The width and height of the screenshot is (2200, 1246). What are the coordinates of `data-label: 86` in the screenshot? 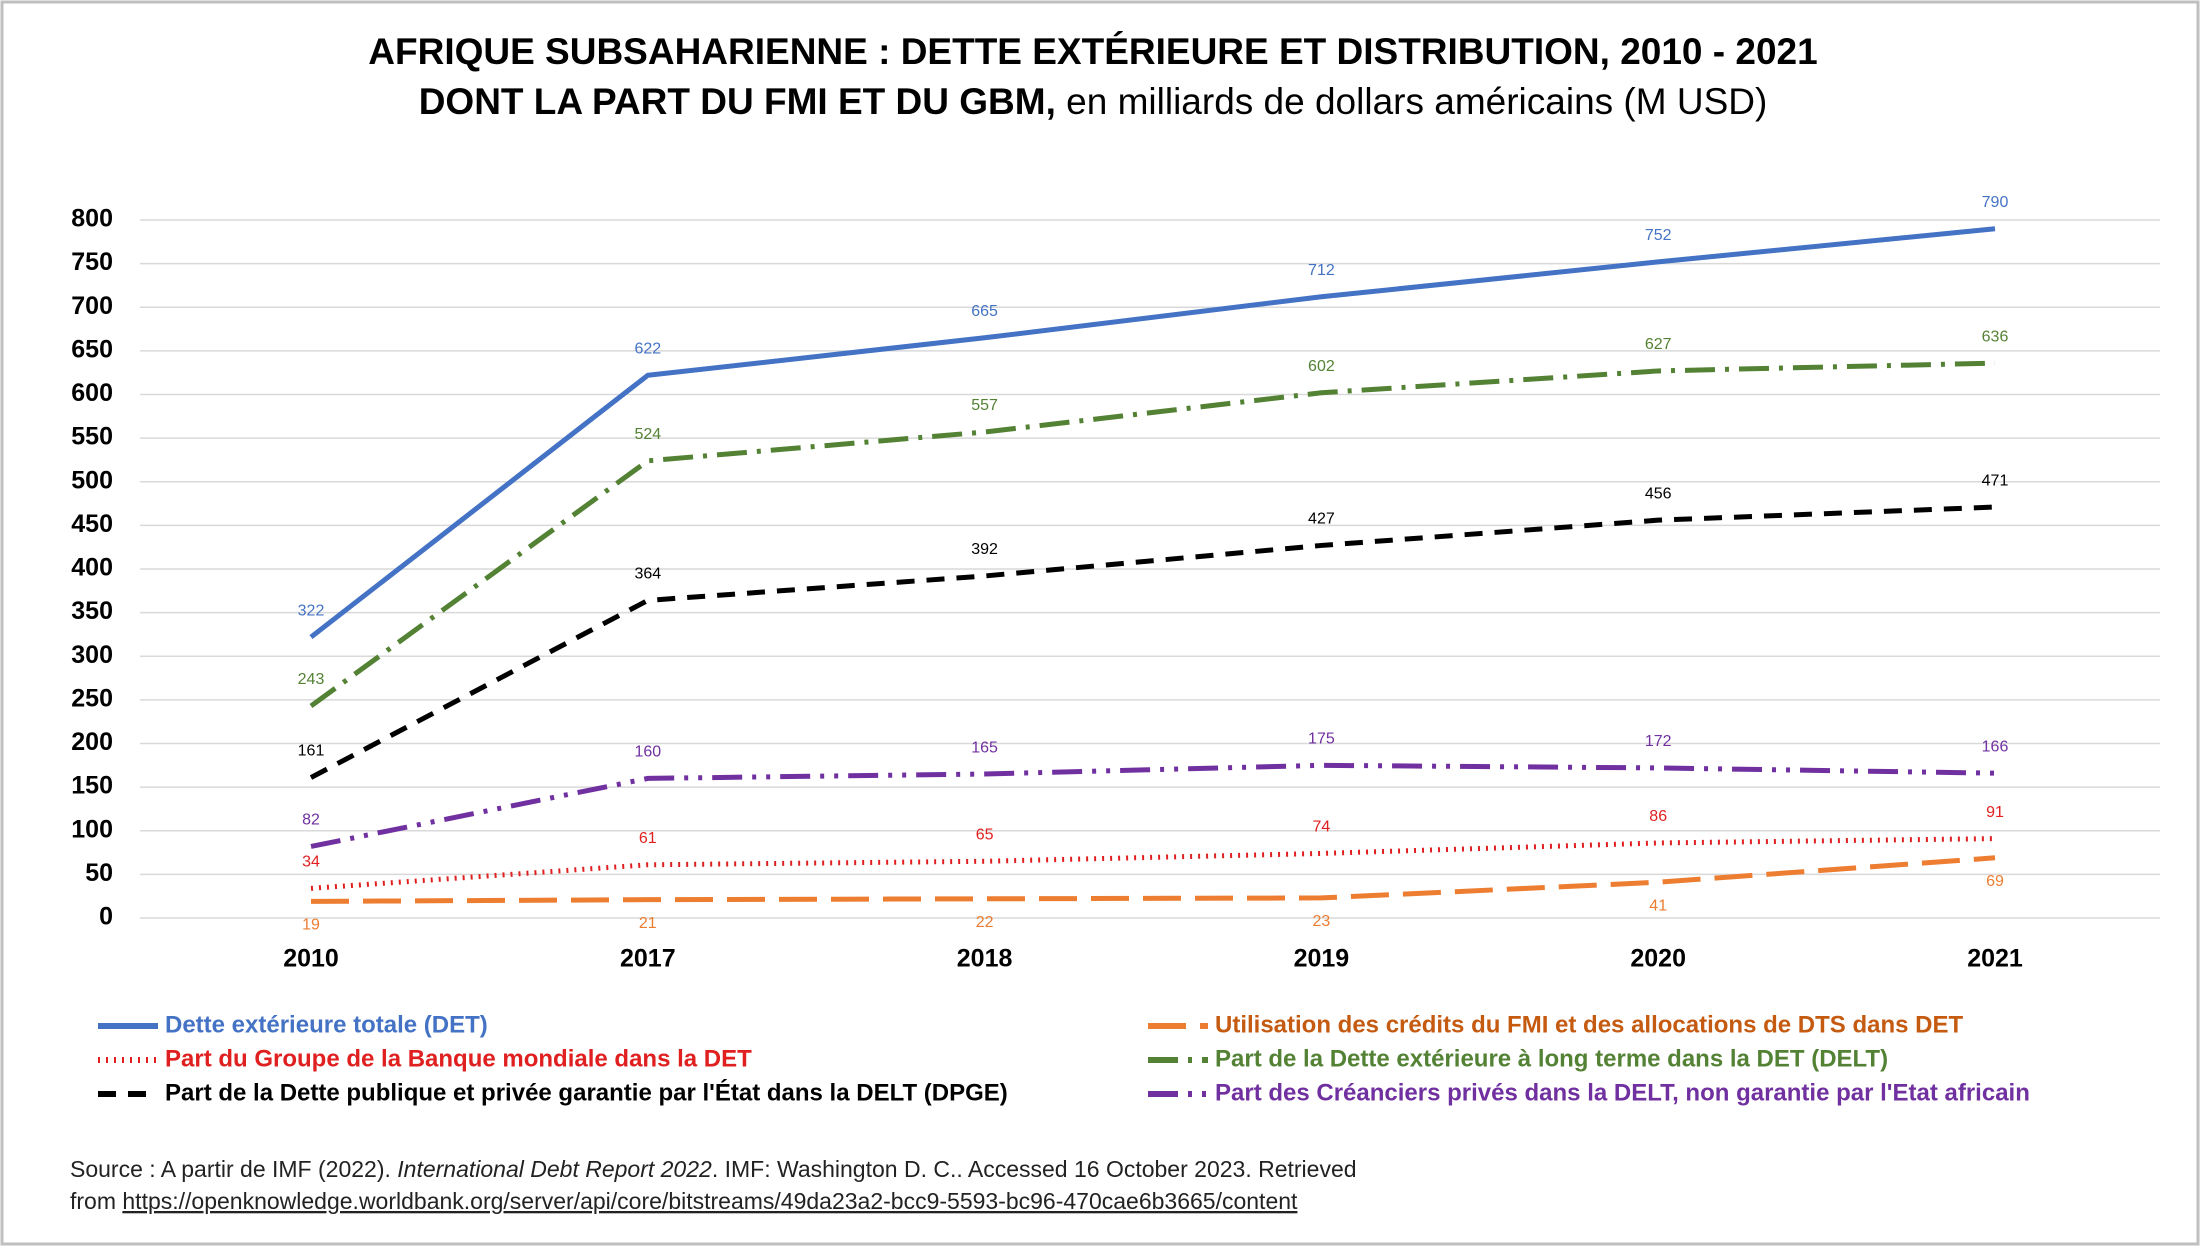 It's located at (1658, 816).